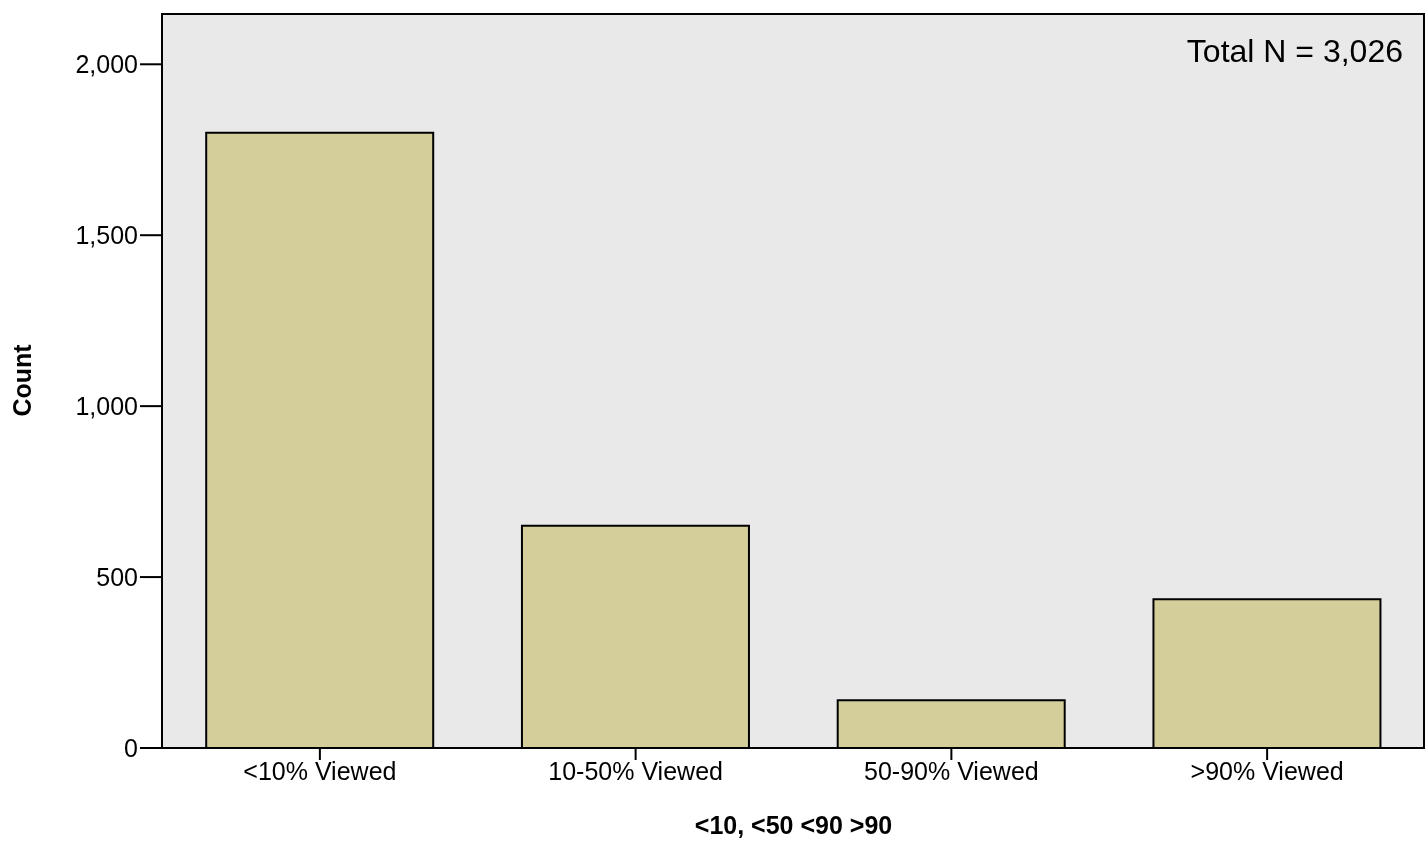  What do you see at coordinates (635, 770) in the screenshot?
I see `x-tick-label: 10-50% Viewed` at bounding box center [635, 770].